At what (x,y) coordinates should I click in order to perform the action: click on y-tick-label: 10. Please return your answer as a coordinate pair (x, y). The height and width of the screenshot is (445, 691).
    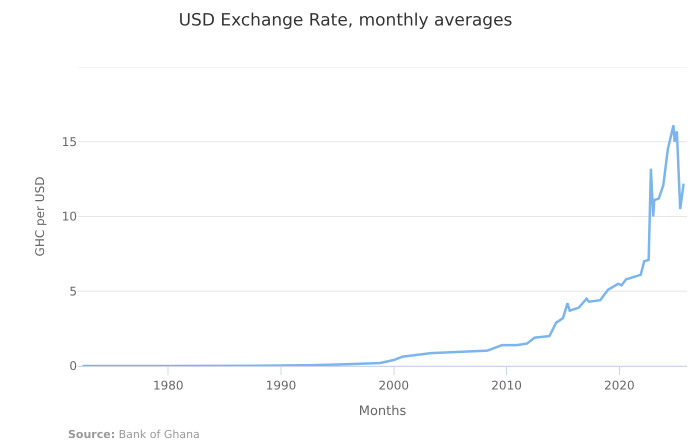
    Looking at the image, I should click on (69, 217).